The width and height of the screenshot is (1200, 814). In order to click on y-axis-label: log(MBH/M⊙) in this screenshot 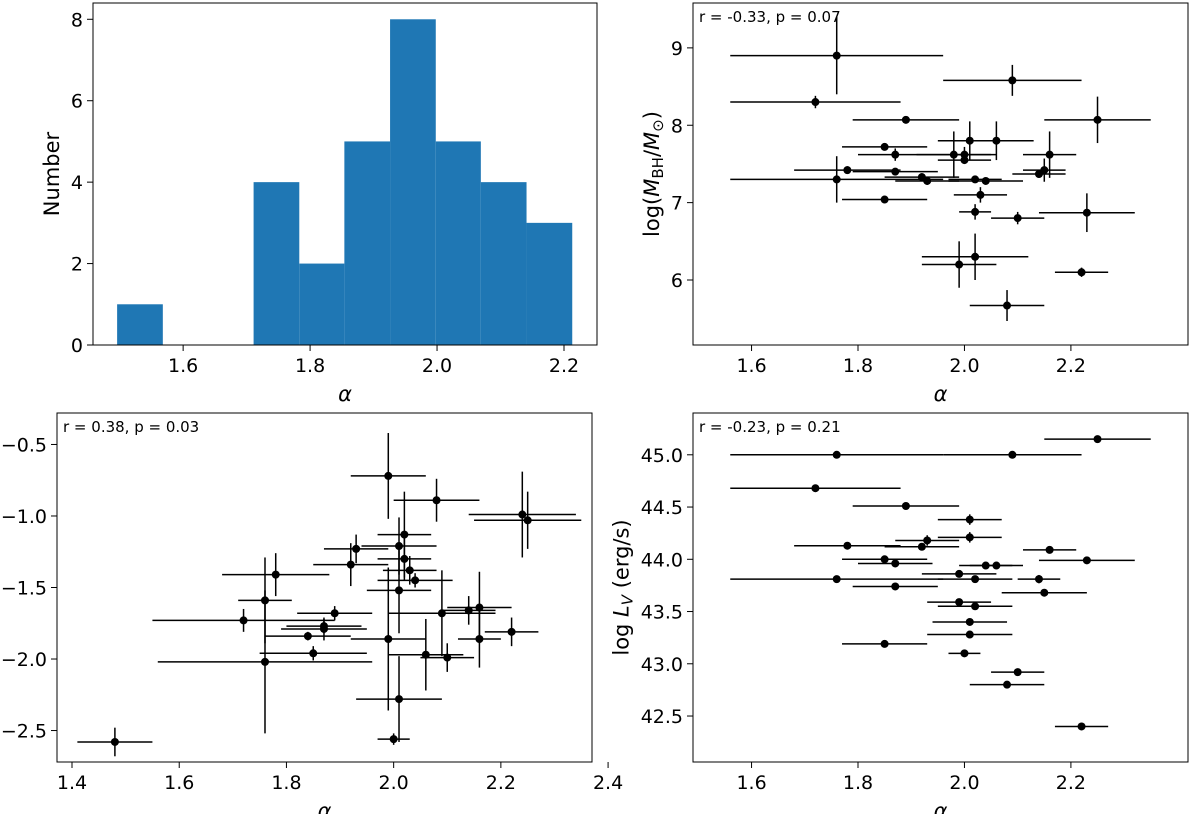, I will do `click(653, 174)`.